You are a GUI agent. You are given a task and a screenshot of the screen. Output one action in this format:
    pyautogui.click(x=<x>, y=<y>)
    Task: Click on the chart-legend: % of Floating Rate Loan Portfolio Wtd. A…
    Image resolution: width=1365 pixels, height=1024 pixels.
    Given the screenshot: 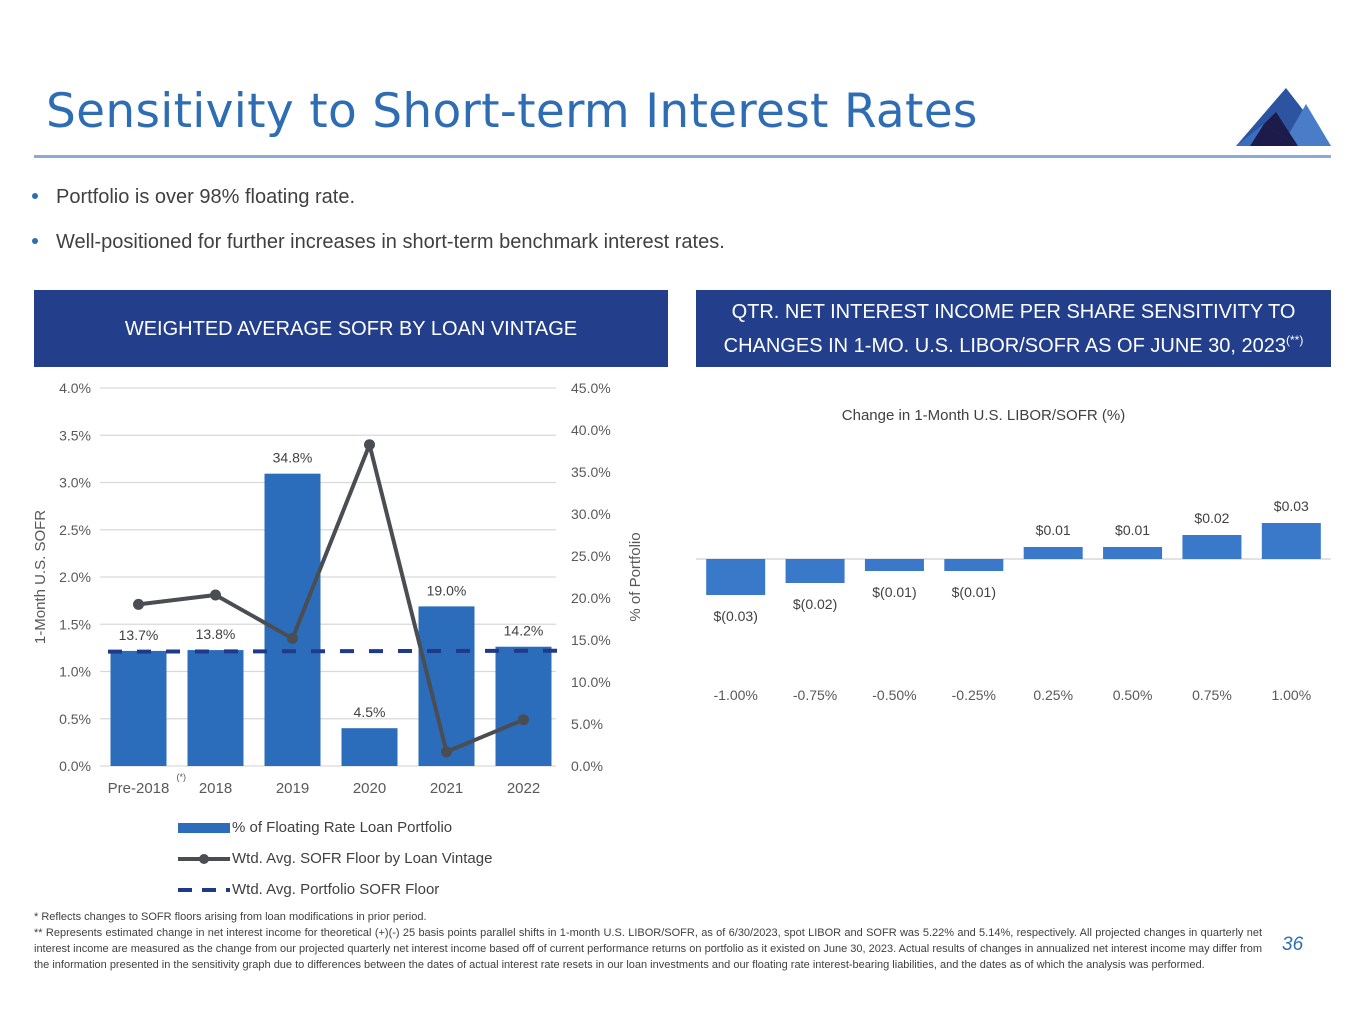 What is the action you would take?
    pyautogui.click(x=335, y=858)
    